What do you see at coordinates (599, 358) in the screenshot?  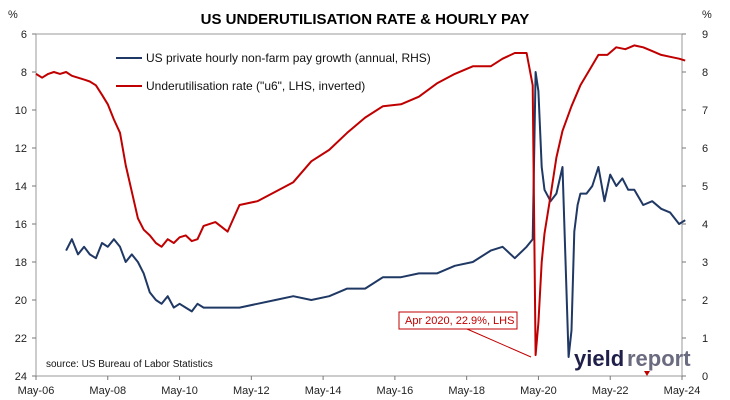 I see `logo-text-yield: yield` at bounding box center [599, 358].